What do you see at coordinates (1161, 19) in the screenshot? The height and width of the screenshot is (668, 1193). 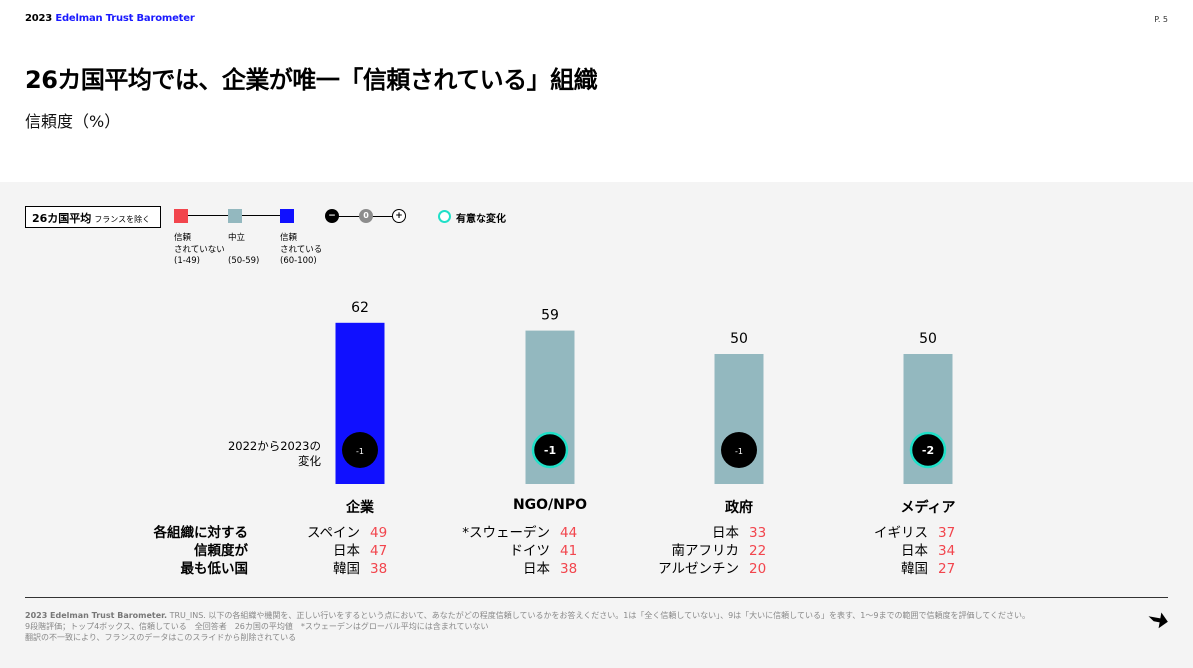 I see `page-number: P. 5` at bounding box center [1161, 19].